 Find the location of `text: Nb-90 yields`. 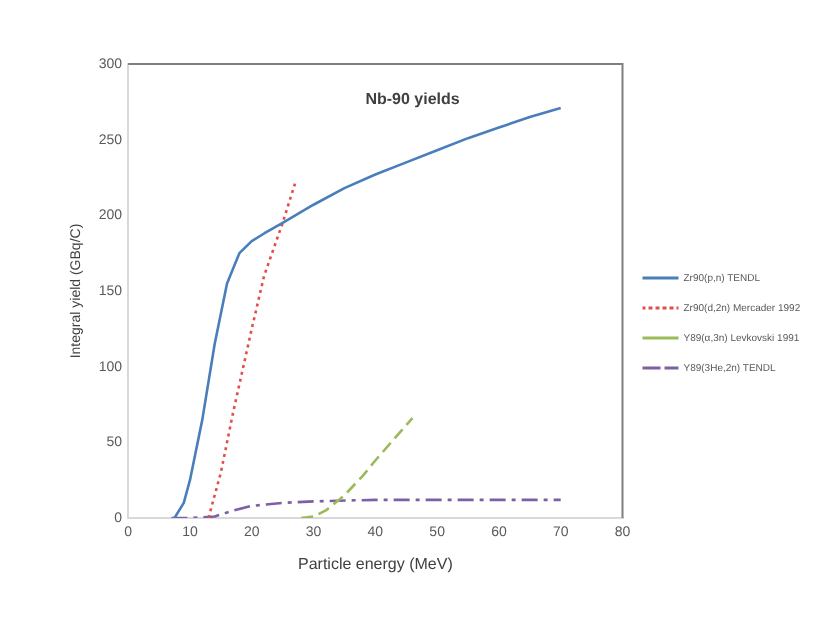

text: Nb-90 yields is located at coordinates (413, 99).